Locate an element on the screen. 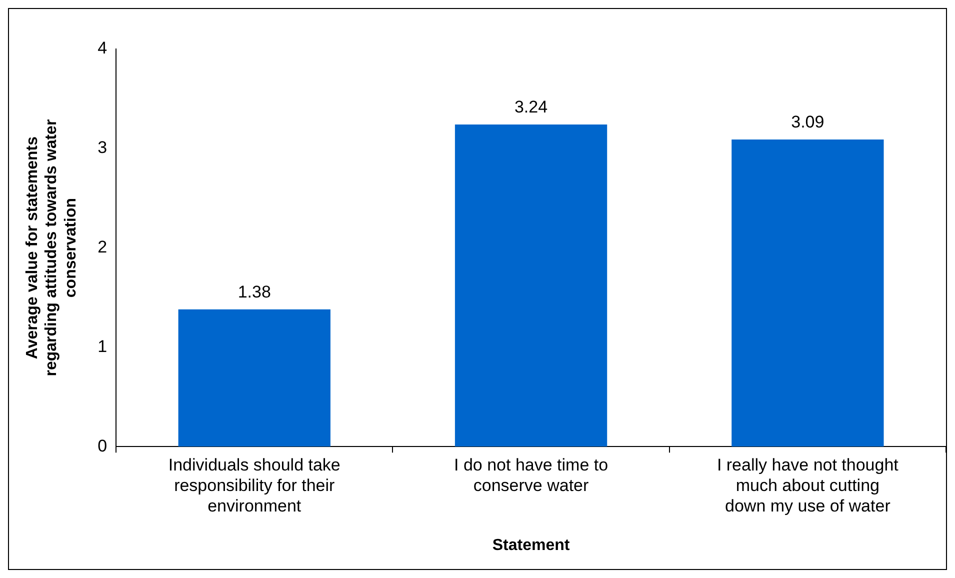 The width and height of the screenshot is (955, 578). y-tick-label: 3 is located at coordinates (103, 148).